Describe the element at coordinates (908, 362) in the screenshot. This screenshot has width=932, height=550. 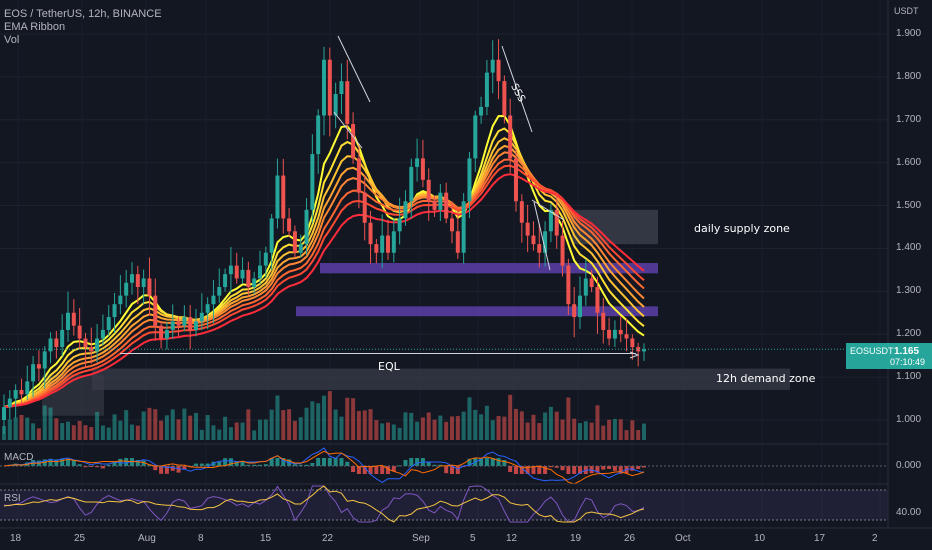
I see `price-tag-countdown: 07:10:49` at that location.